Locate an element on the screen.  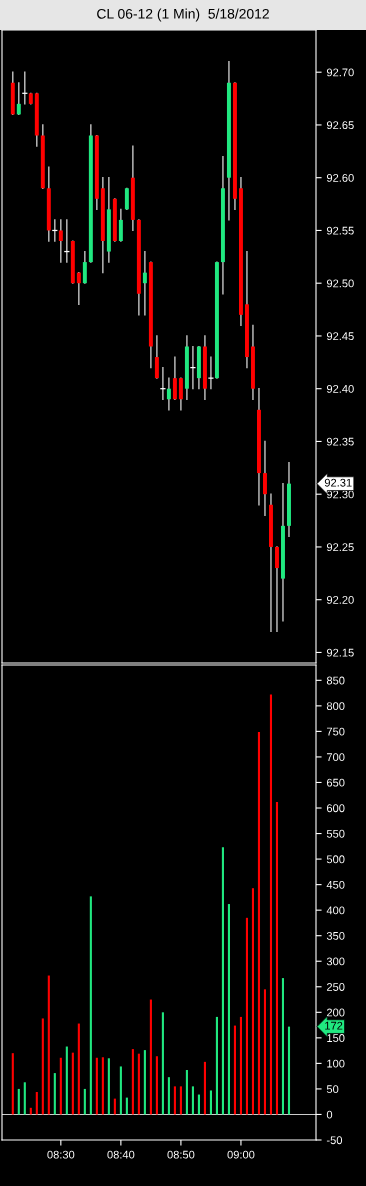
y-tick-label: 92.40 is located at coordinates (340, 388).